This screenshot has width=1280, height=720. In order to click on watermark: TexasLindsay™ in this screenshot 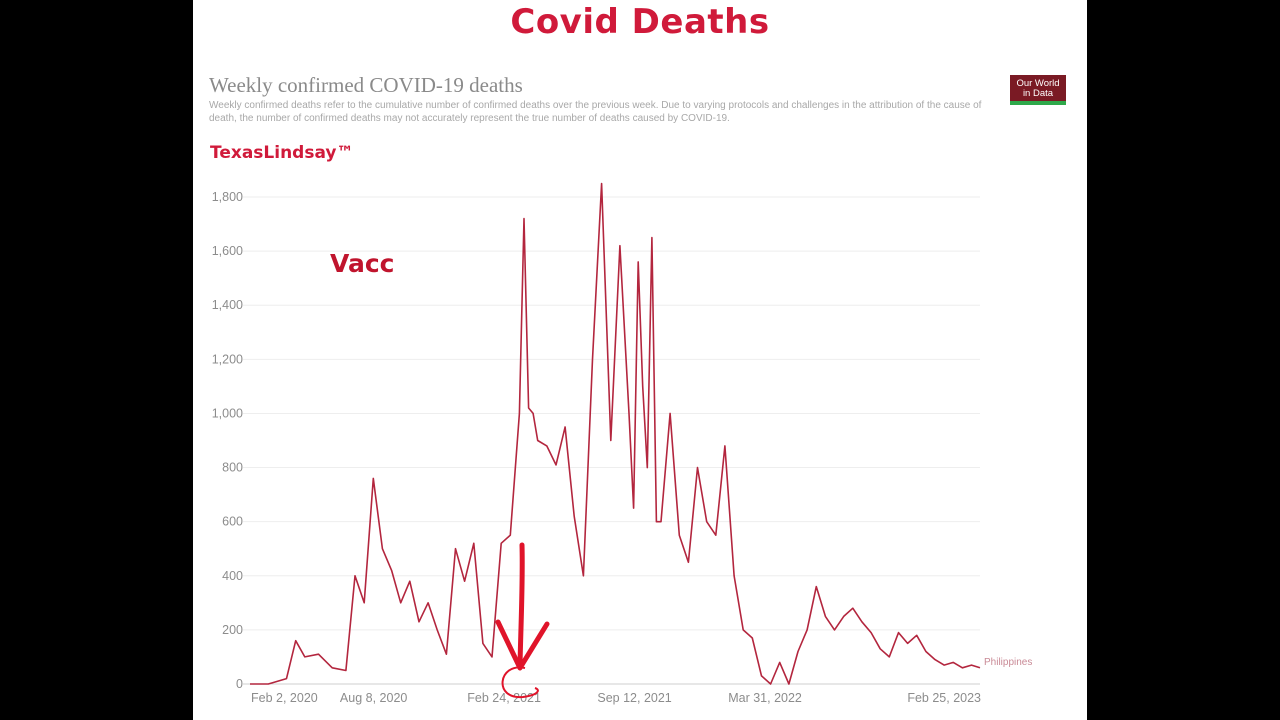, I will do `click(282, 153)`.